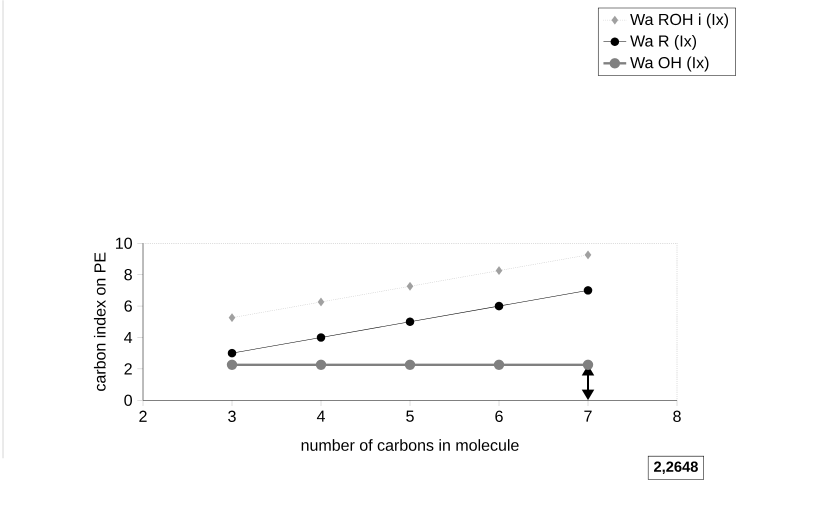 The width and height of the screenshot is (830, 528). Describe the element at coordinates (499, 416) in the screenshot. I see `x-tick-label: 6` at that location.